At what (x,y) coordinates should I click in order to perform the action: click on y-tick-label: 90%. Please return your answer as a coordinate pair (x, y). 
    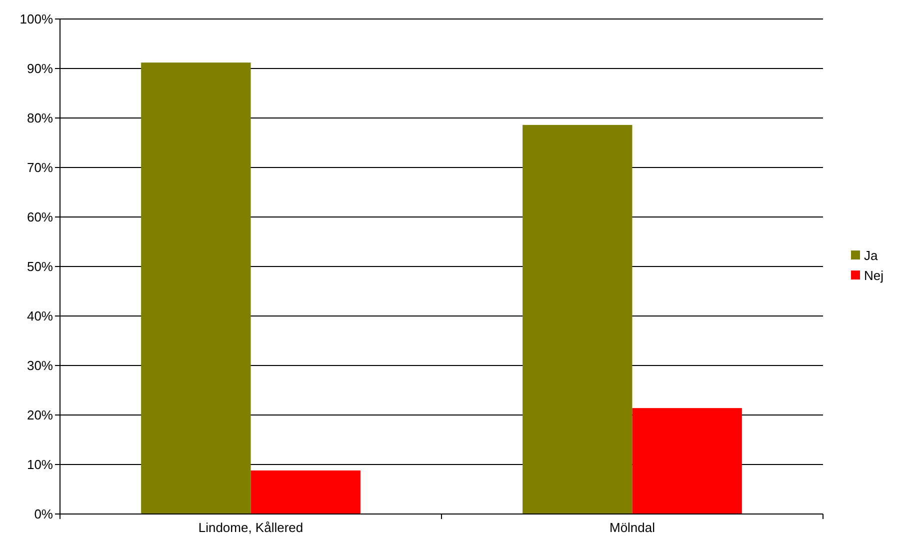
    Looking at the image, I should click on (40, 68).